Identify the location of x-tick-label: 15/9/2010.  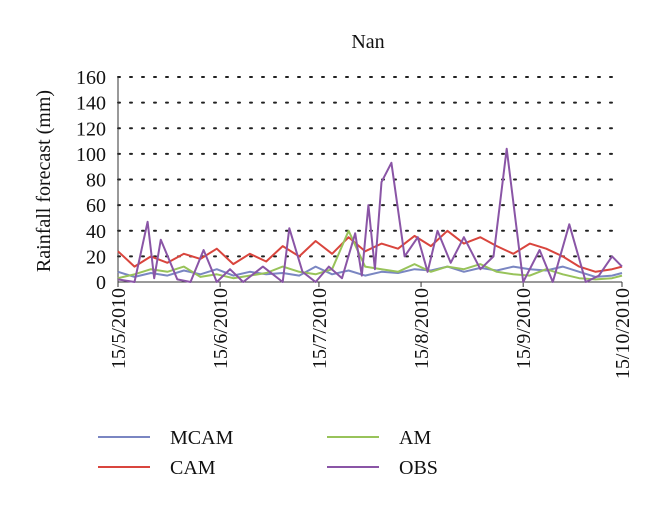
(524, 328).